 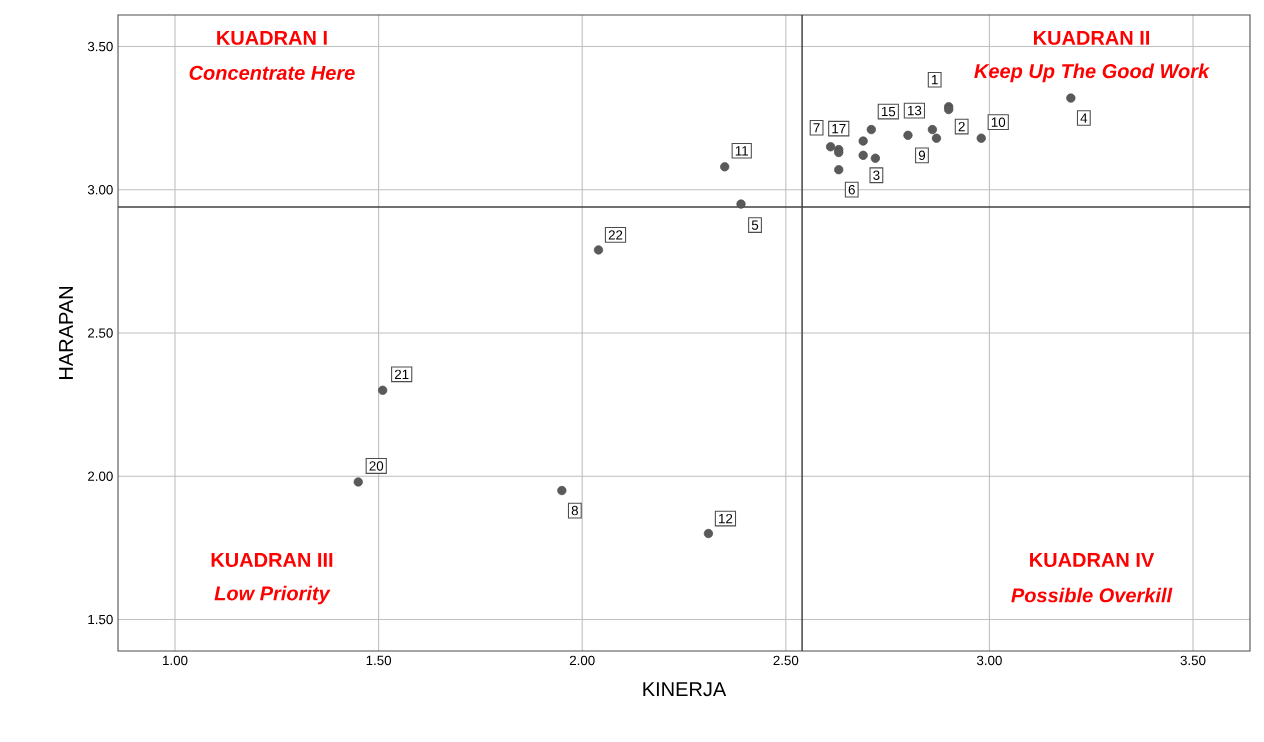 I want to click on x-tick-label: 3.00, so click(x=989, y=660).